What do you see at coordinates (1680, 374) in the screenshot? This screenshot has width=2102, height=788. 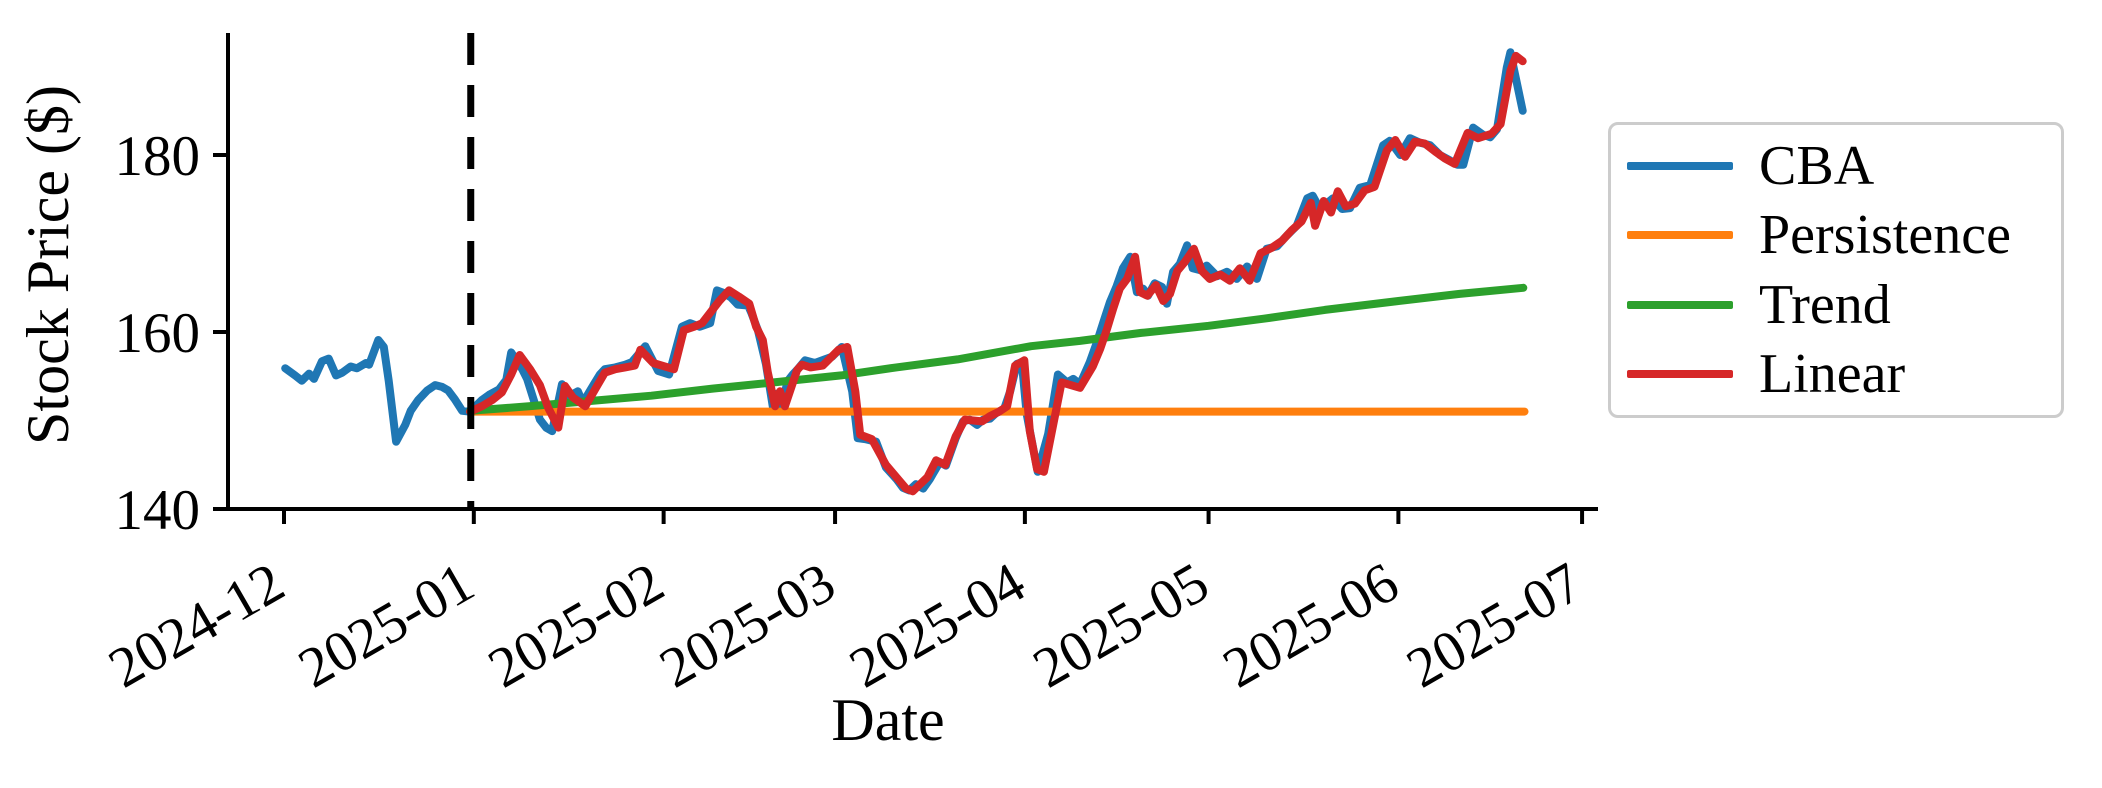 I see `legend-swatch-linear-icon` at bounding box center [1680, 374].